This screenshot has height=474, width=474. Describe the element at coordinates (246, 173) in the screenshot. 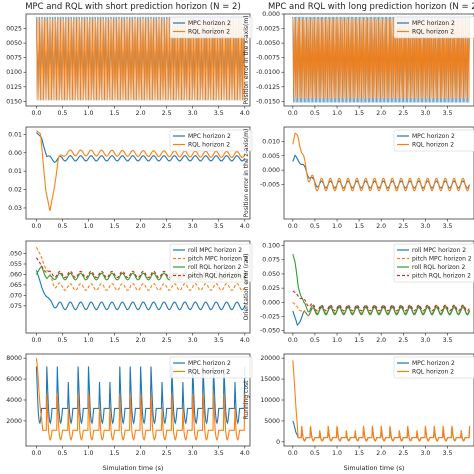

I see `y-axis-label: Position error in the z-axis(m)` at that location.